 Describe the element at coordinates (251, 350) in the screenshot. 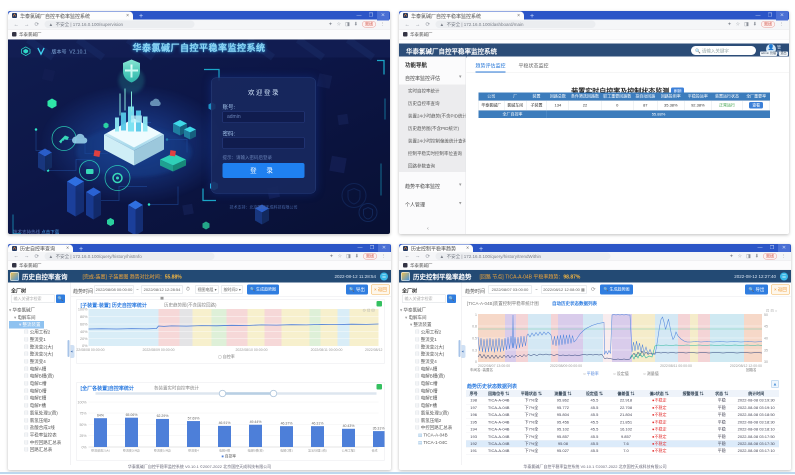

I see `svg-text: 2022/08/10 00:00:00` at that location.